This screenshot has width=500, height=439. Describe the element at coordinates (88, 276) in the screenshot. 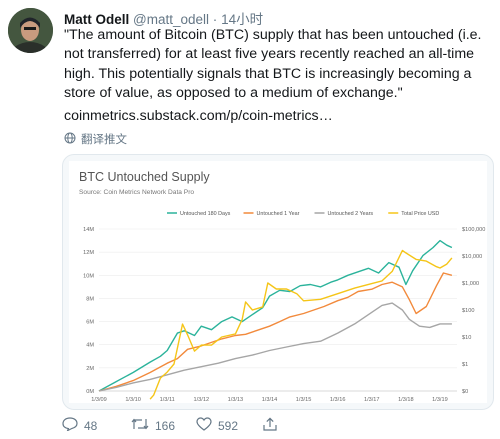

I see `y-left-tick: 10M` at that location.